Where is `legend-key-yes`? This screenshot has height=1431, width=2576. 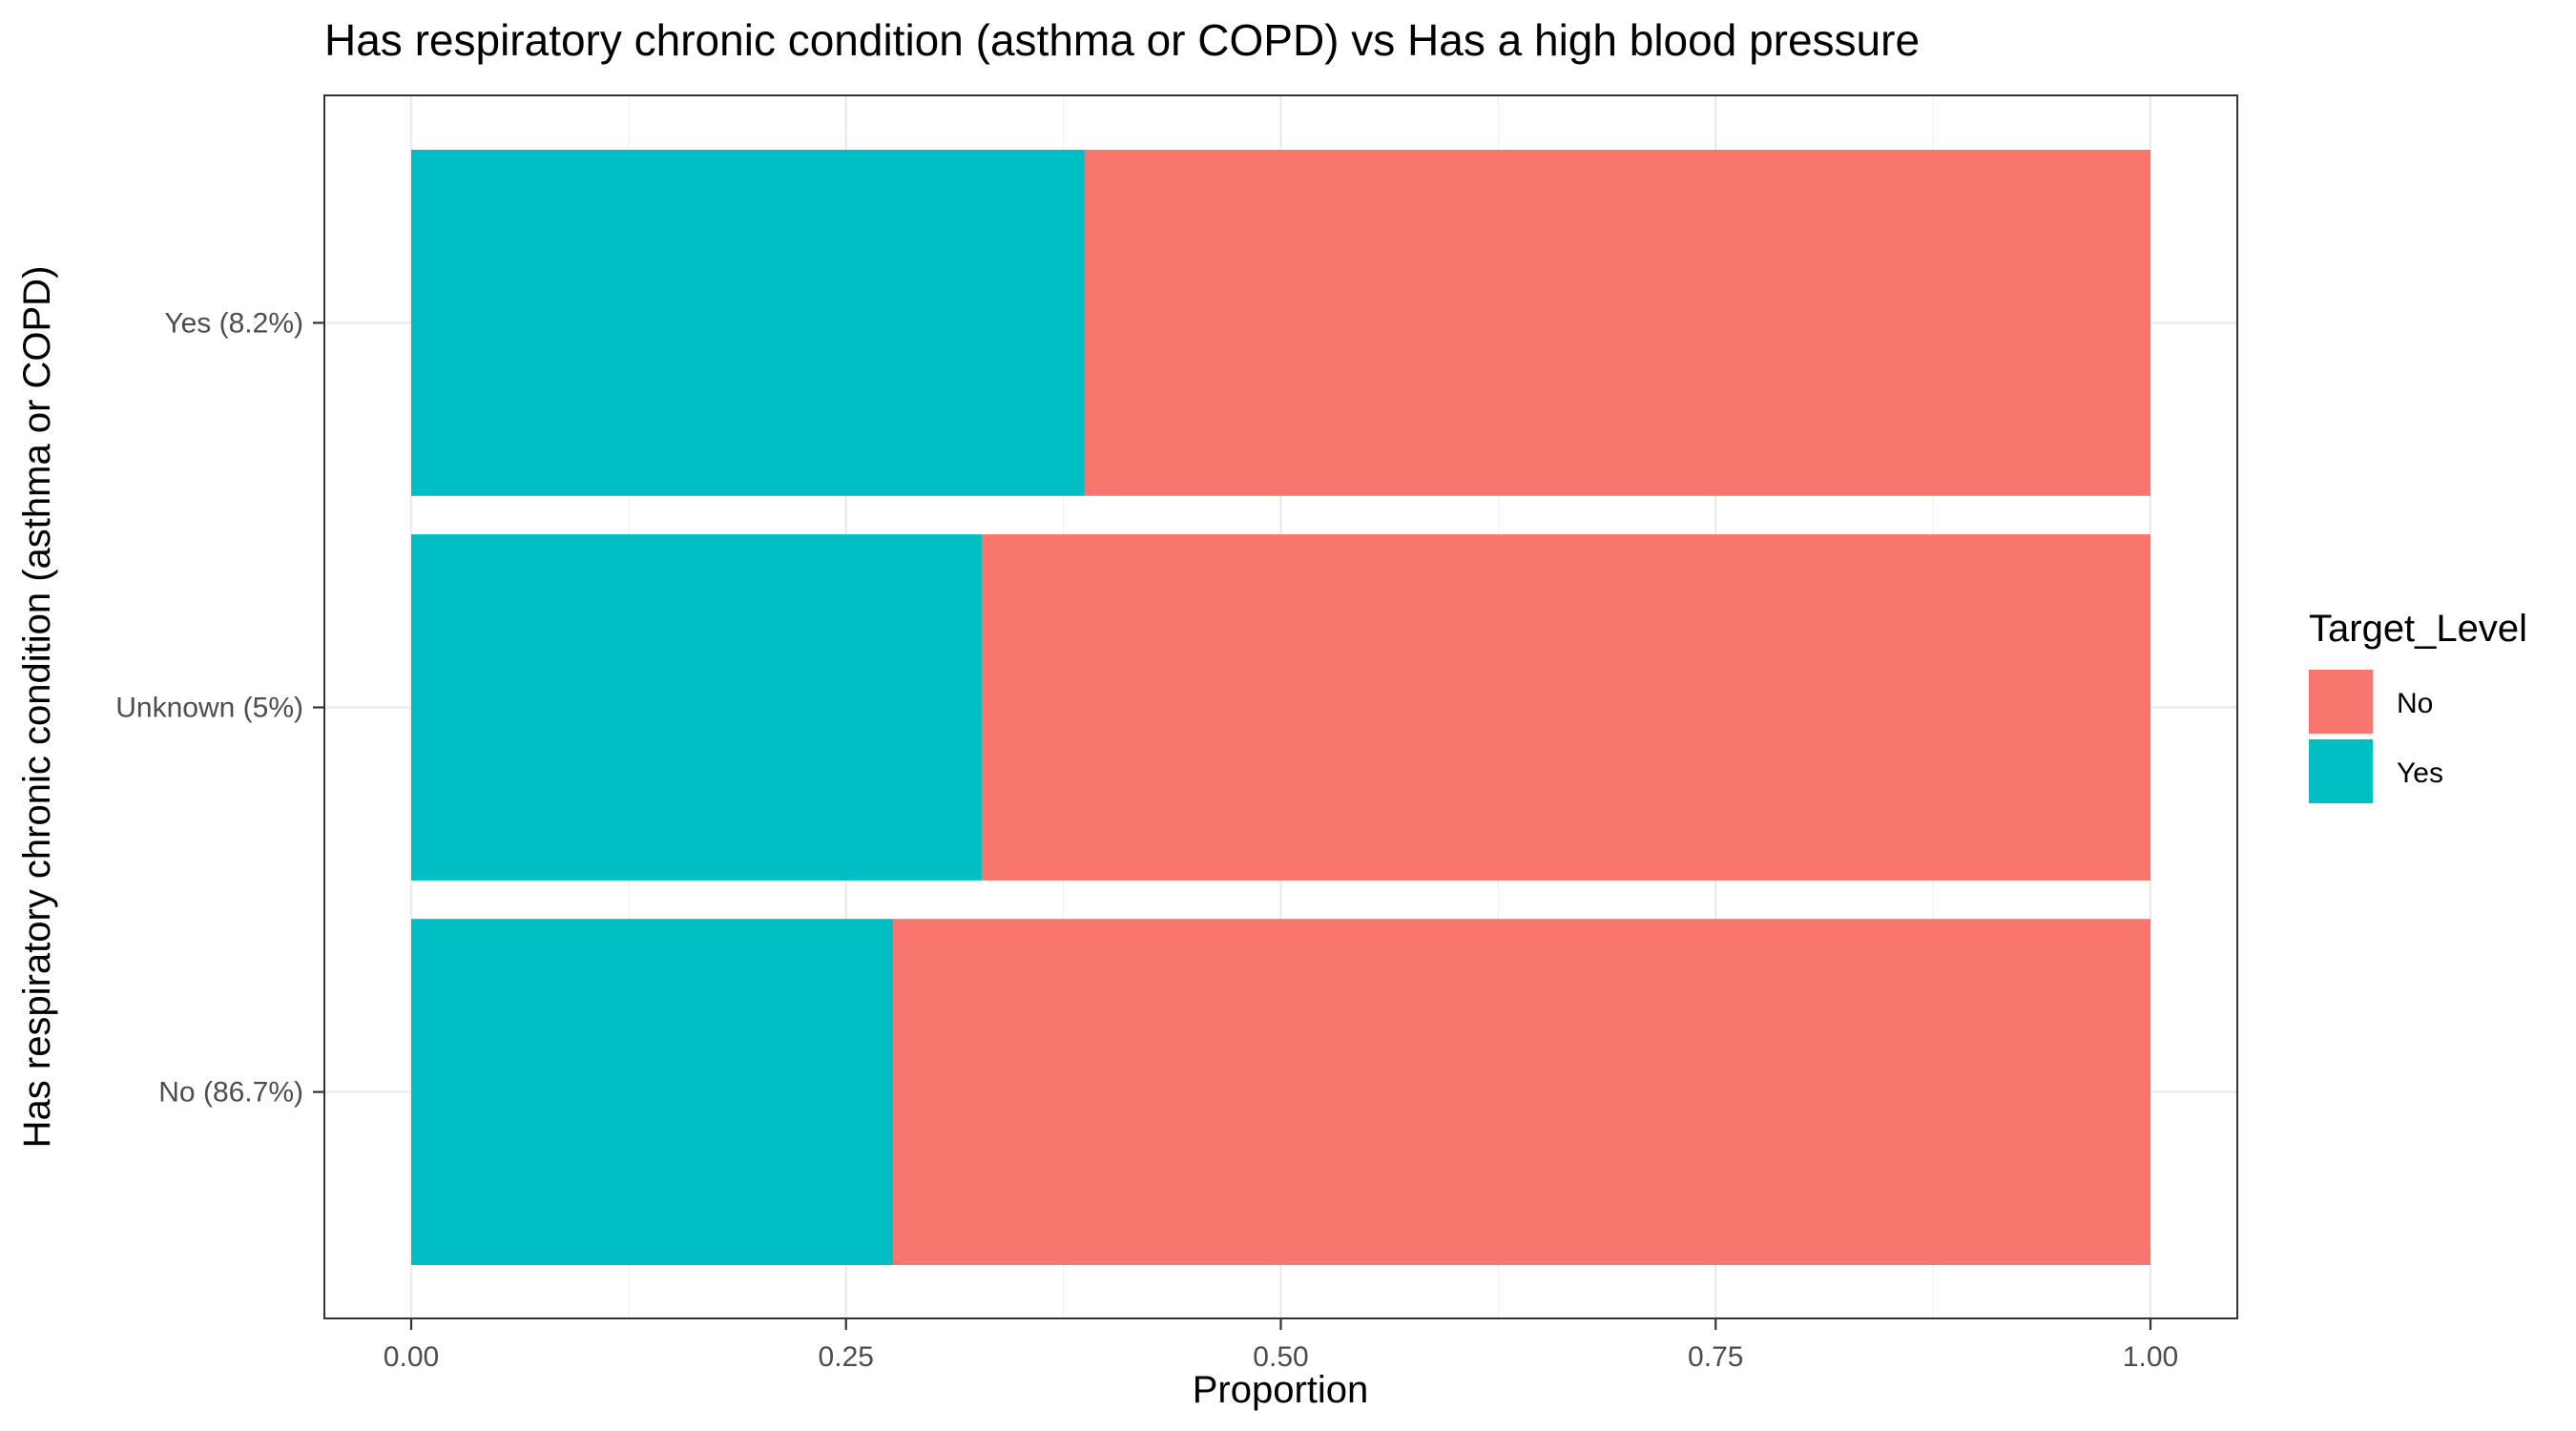
legend-key-yes is located at coordinates (2341, 771).